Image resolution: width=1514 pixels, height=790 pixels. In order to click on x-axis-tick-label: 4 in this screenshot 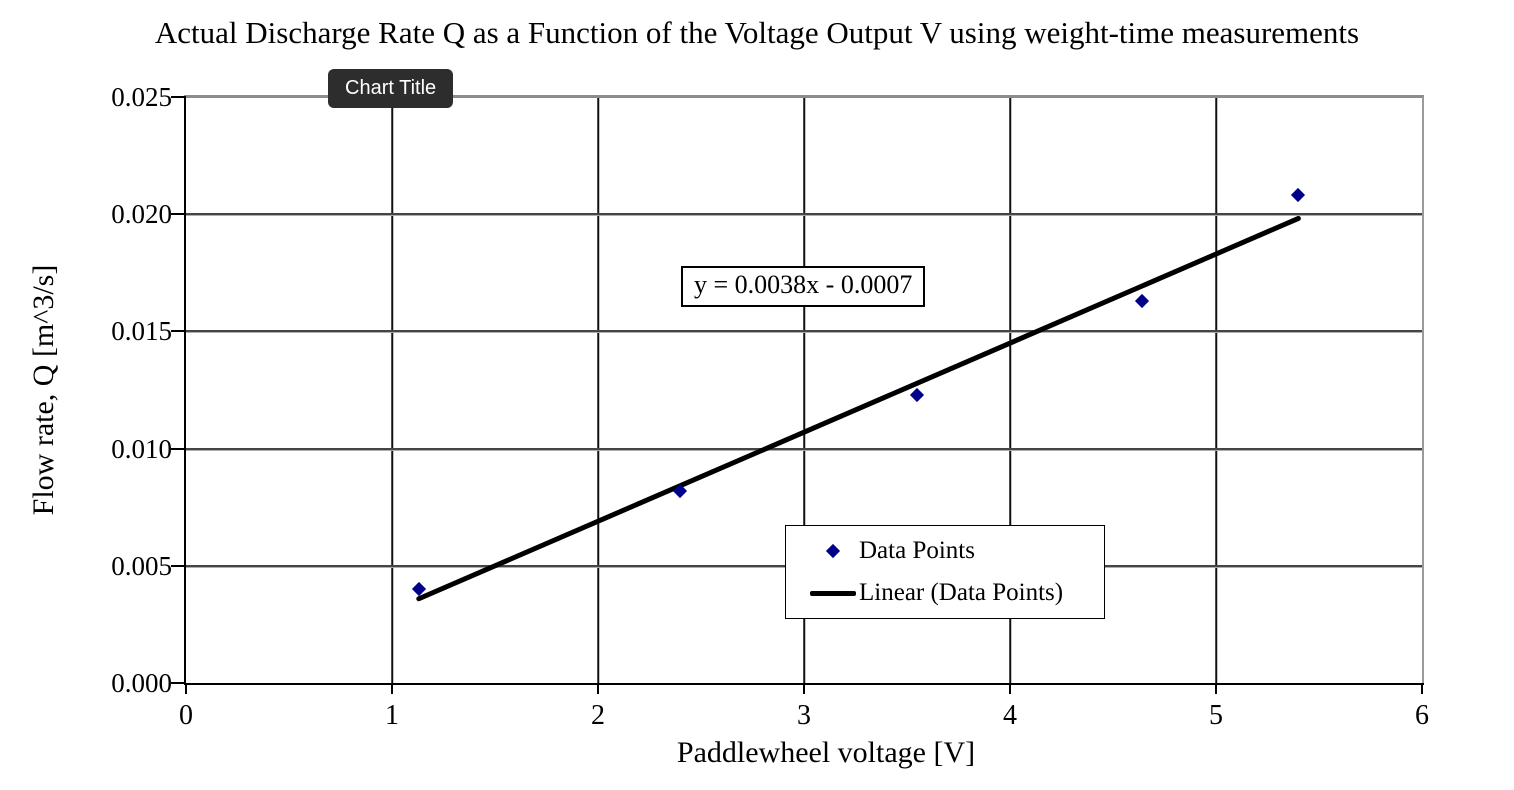, I will do `click(1010, 715)`.